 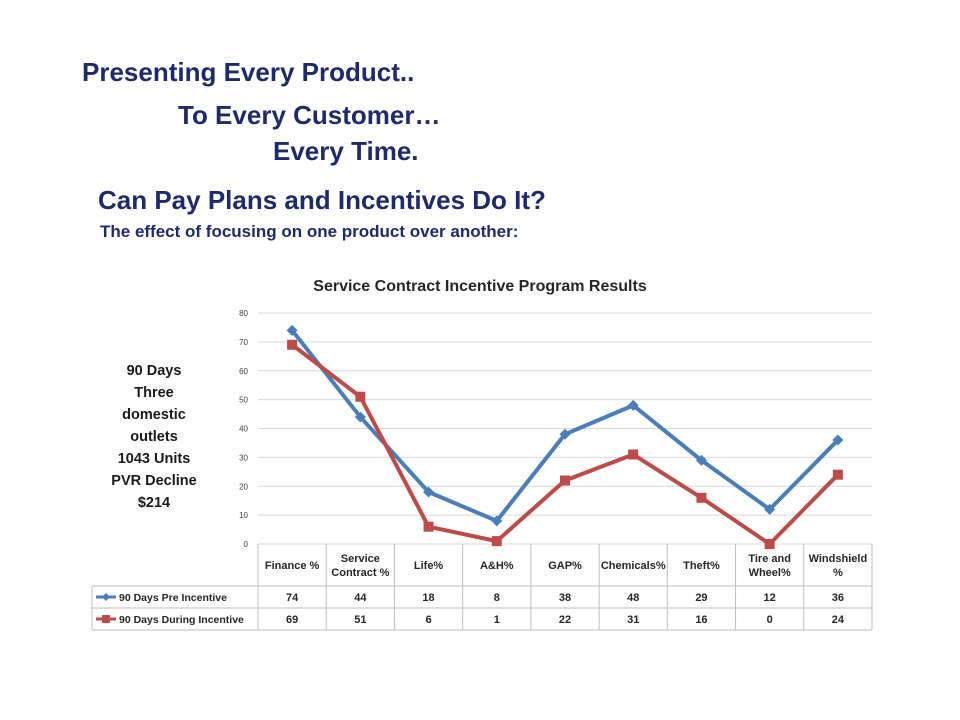 I want to click on table-value: 22, so click(x=565, y=620).